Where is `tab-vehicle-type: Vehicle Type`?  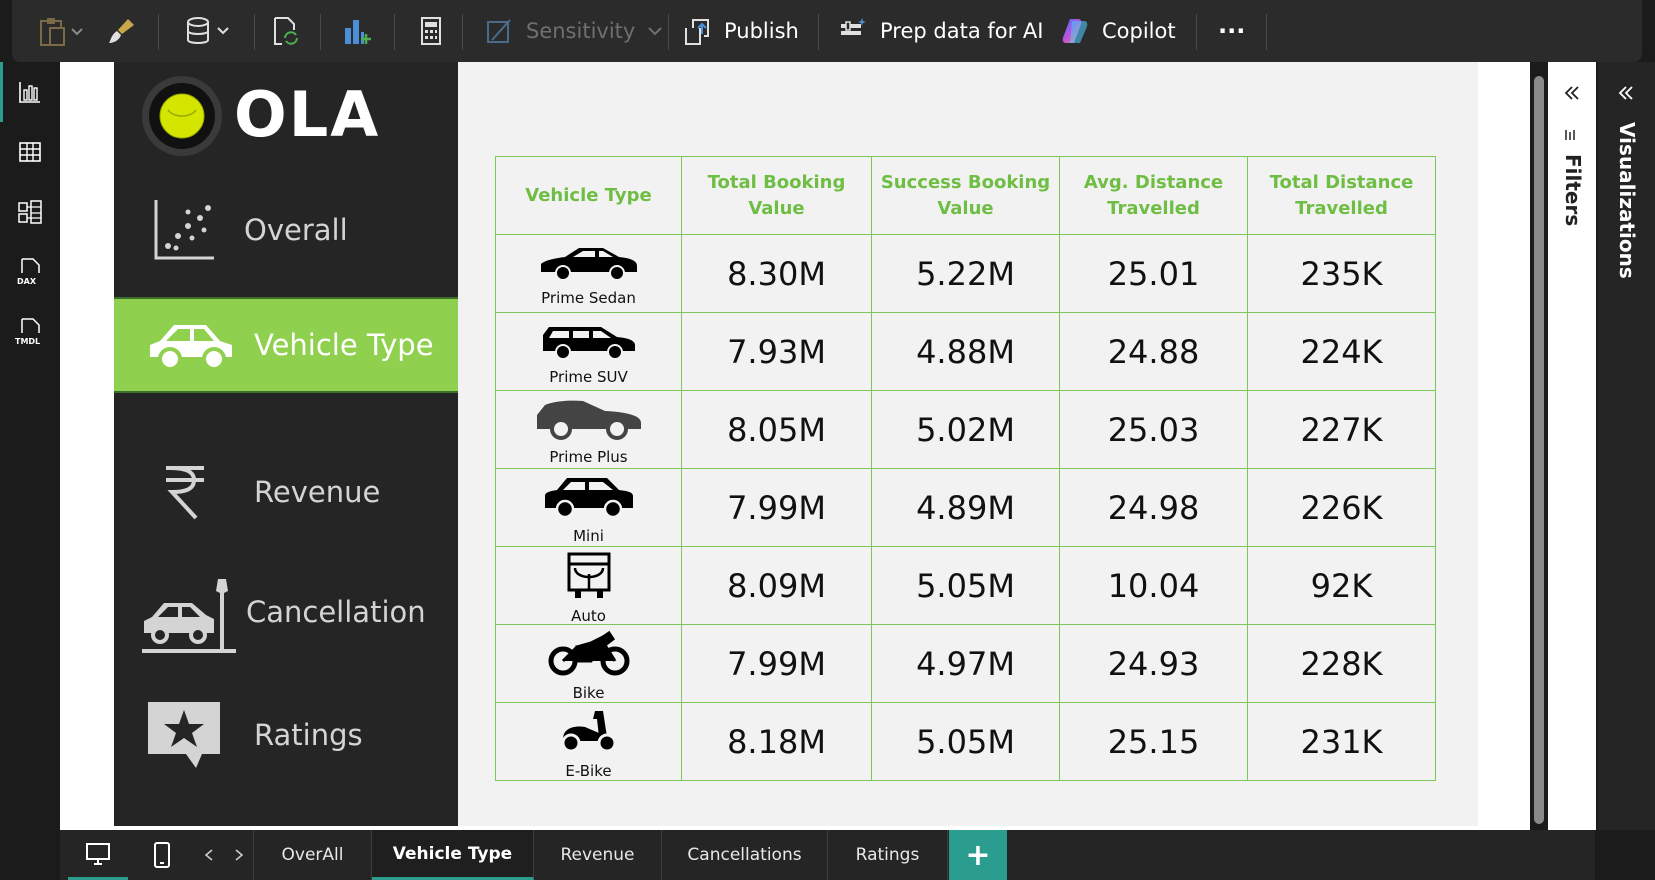 tab-vehicle-type: Vehicle Type is located at coordinates (453, 855).